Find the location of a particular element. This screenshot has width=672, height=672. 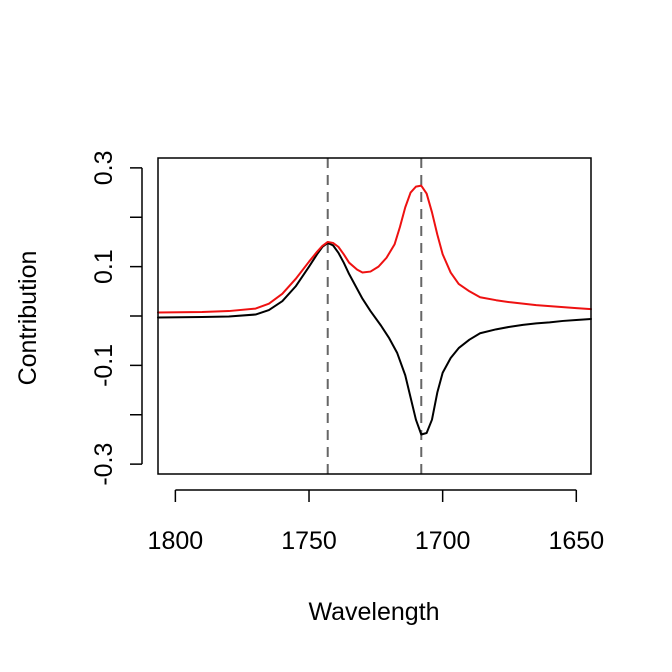

x-tick-label-1700: 1700 is located at coordinates (443, 541).